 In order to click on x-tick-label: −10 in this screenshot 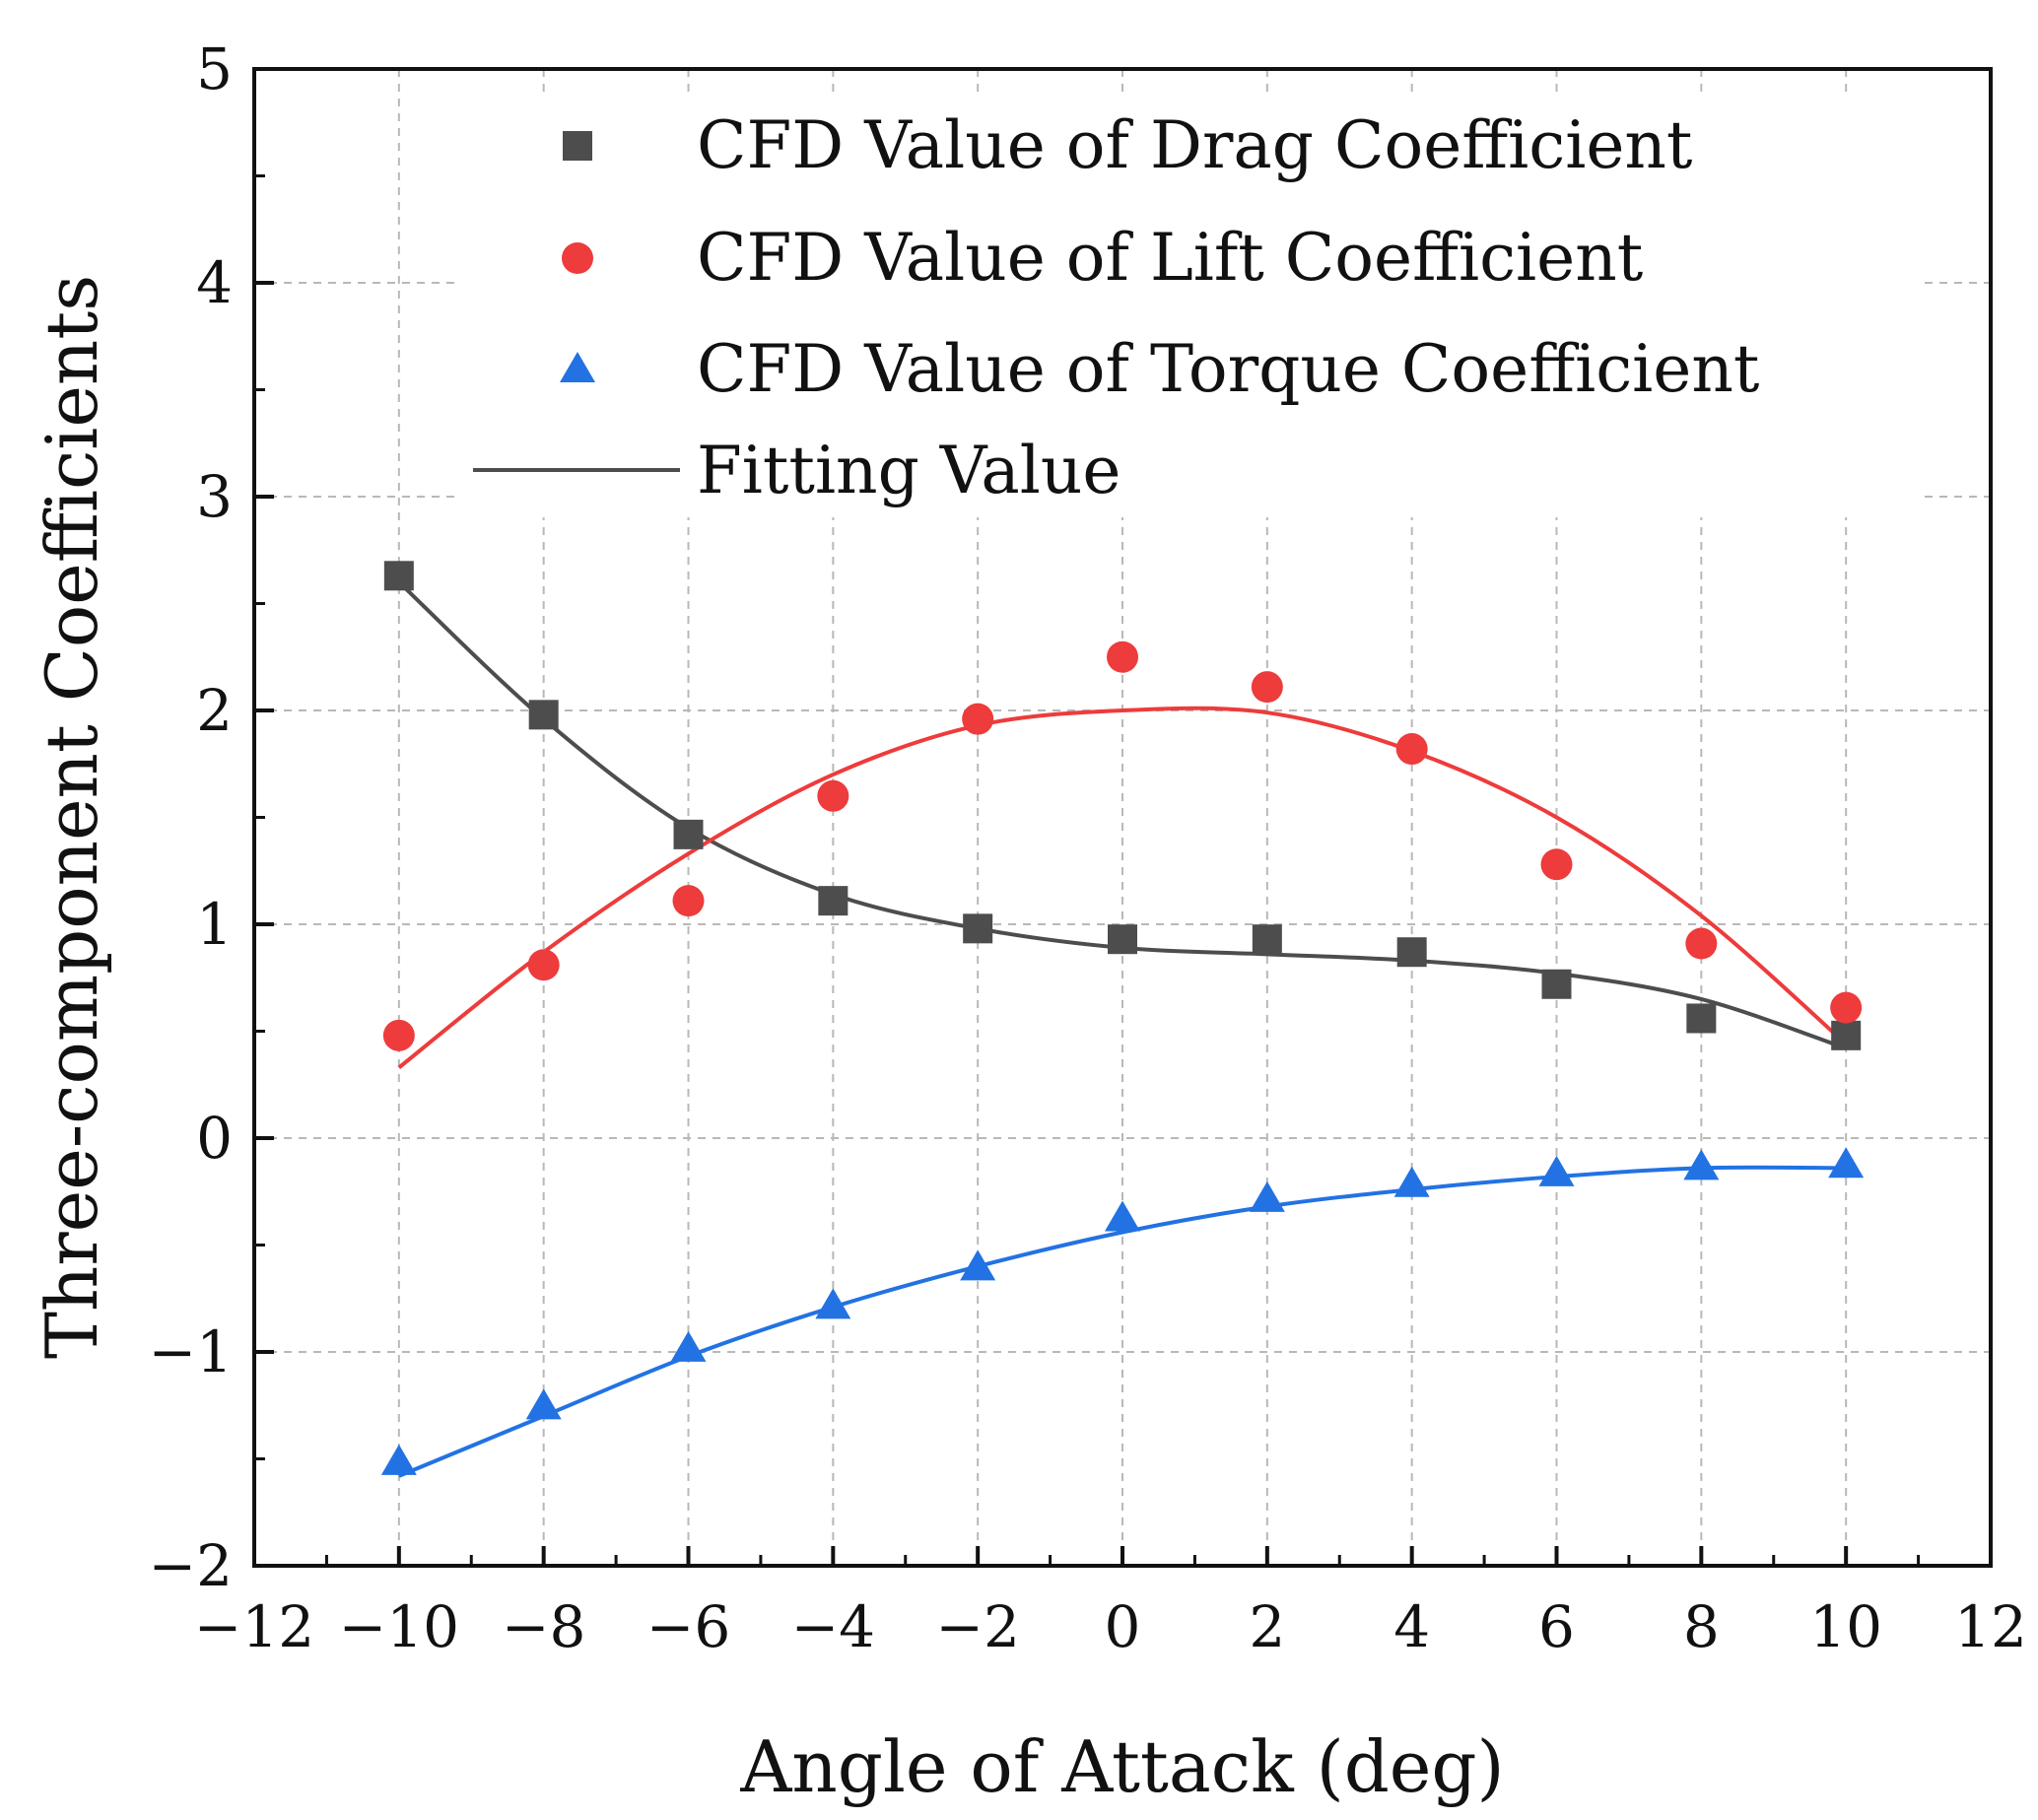, I will do `click(399, 1626)`.